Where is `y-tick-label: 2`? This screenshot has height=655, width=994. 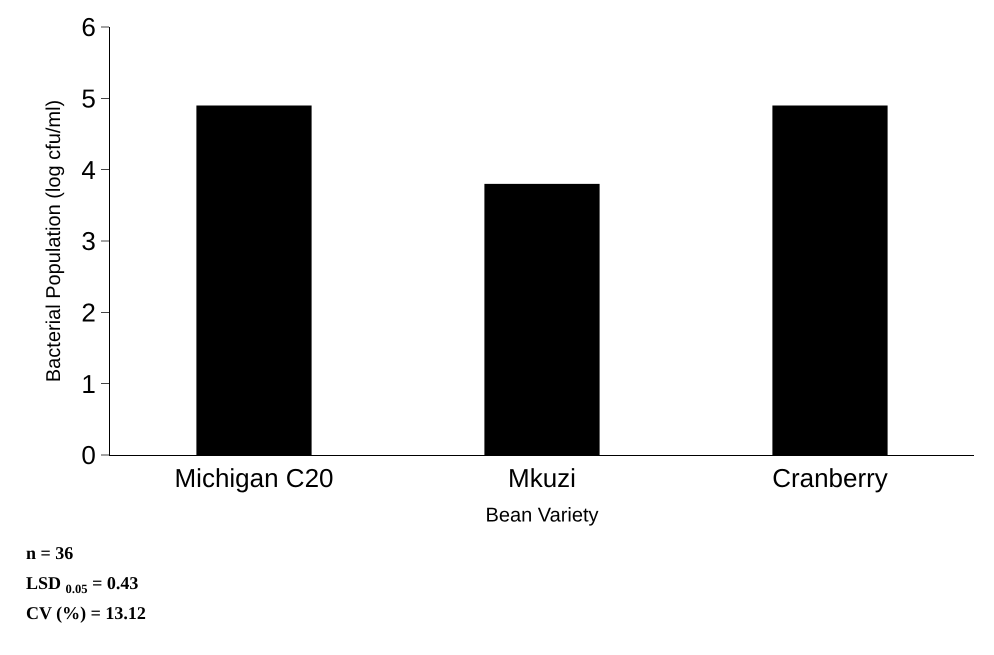
y-tick-label: 2 is located at coordinates (88, 312).